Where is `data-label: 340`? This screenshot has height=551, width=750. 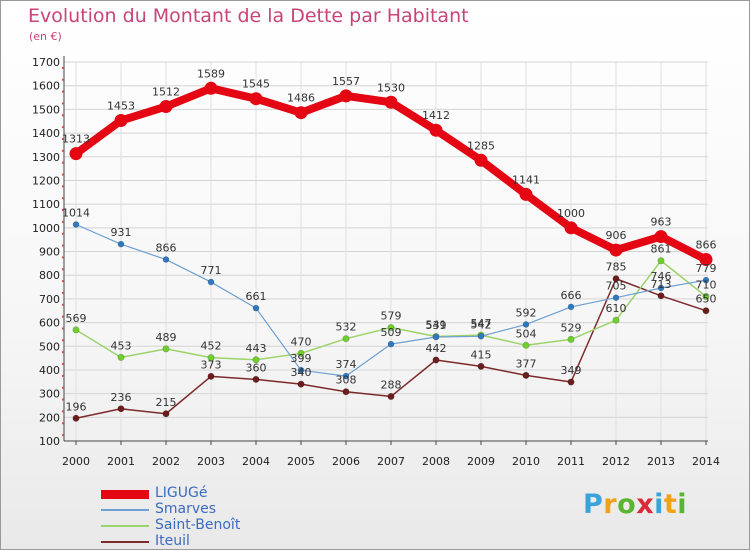 data-label: 340 is located at coordinates (301, 372).